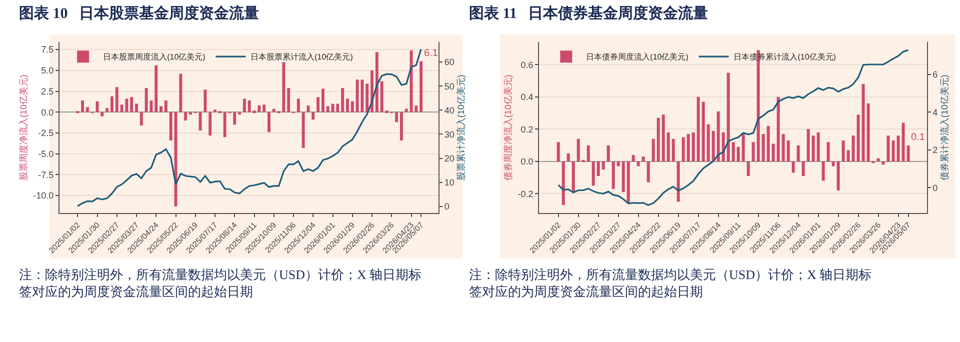  I want to click on y-tick-label: 5.0, so click(47, 71).